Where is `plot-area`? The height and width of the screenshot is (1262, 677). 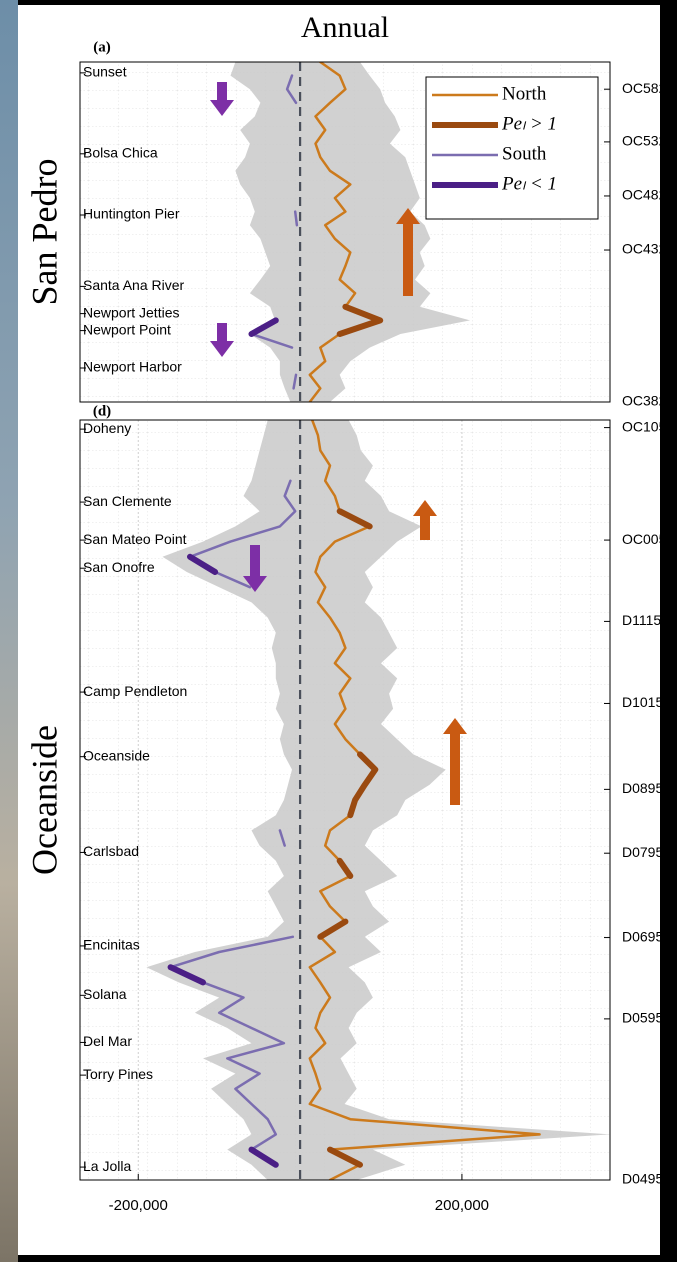
plot-area is located at coordinates (350, 232).